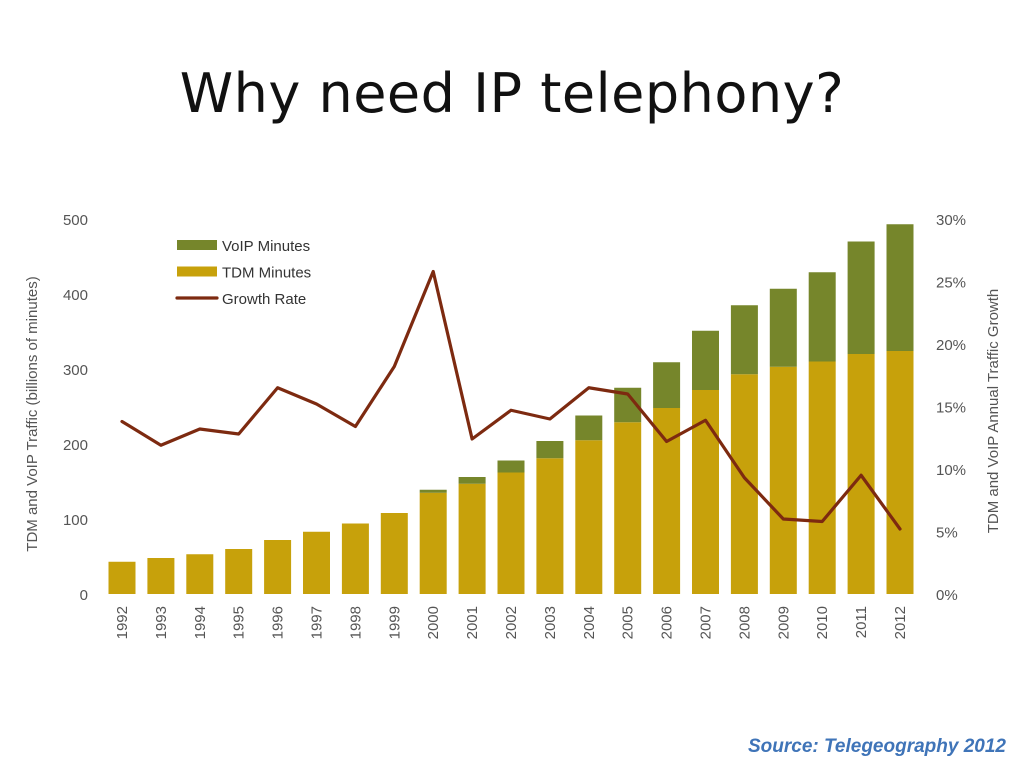 This screenshot has height=768, width=1024. What do you see at coordinates (589, 428) in the screenshot?
I see `bar-voip-2004` at bounding box center [589, 428].